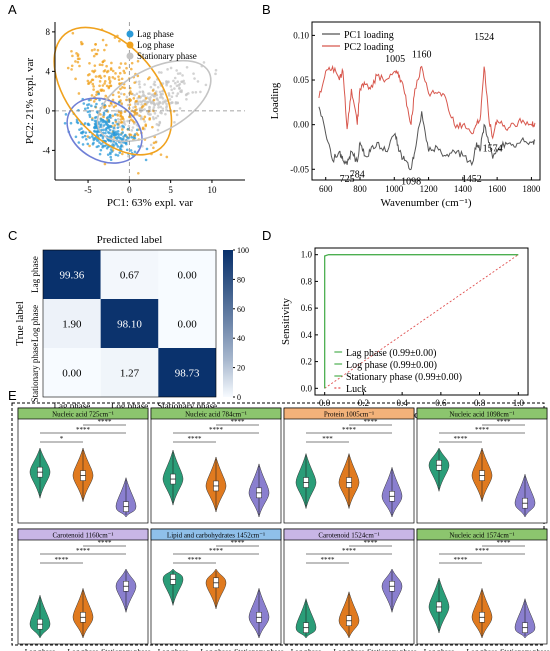 This screenshot has height=651, width=550. Describe the element at coordinates (472, 179) in the screenshot. I see `peak-annotation: 1452` at that location.